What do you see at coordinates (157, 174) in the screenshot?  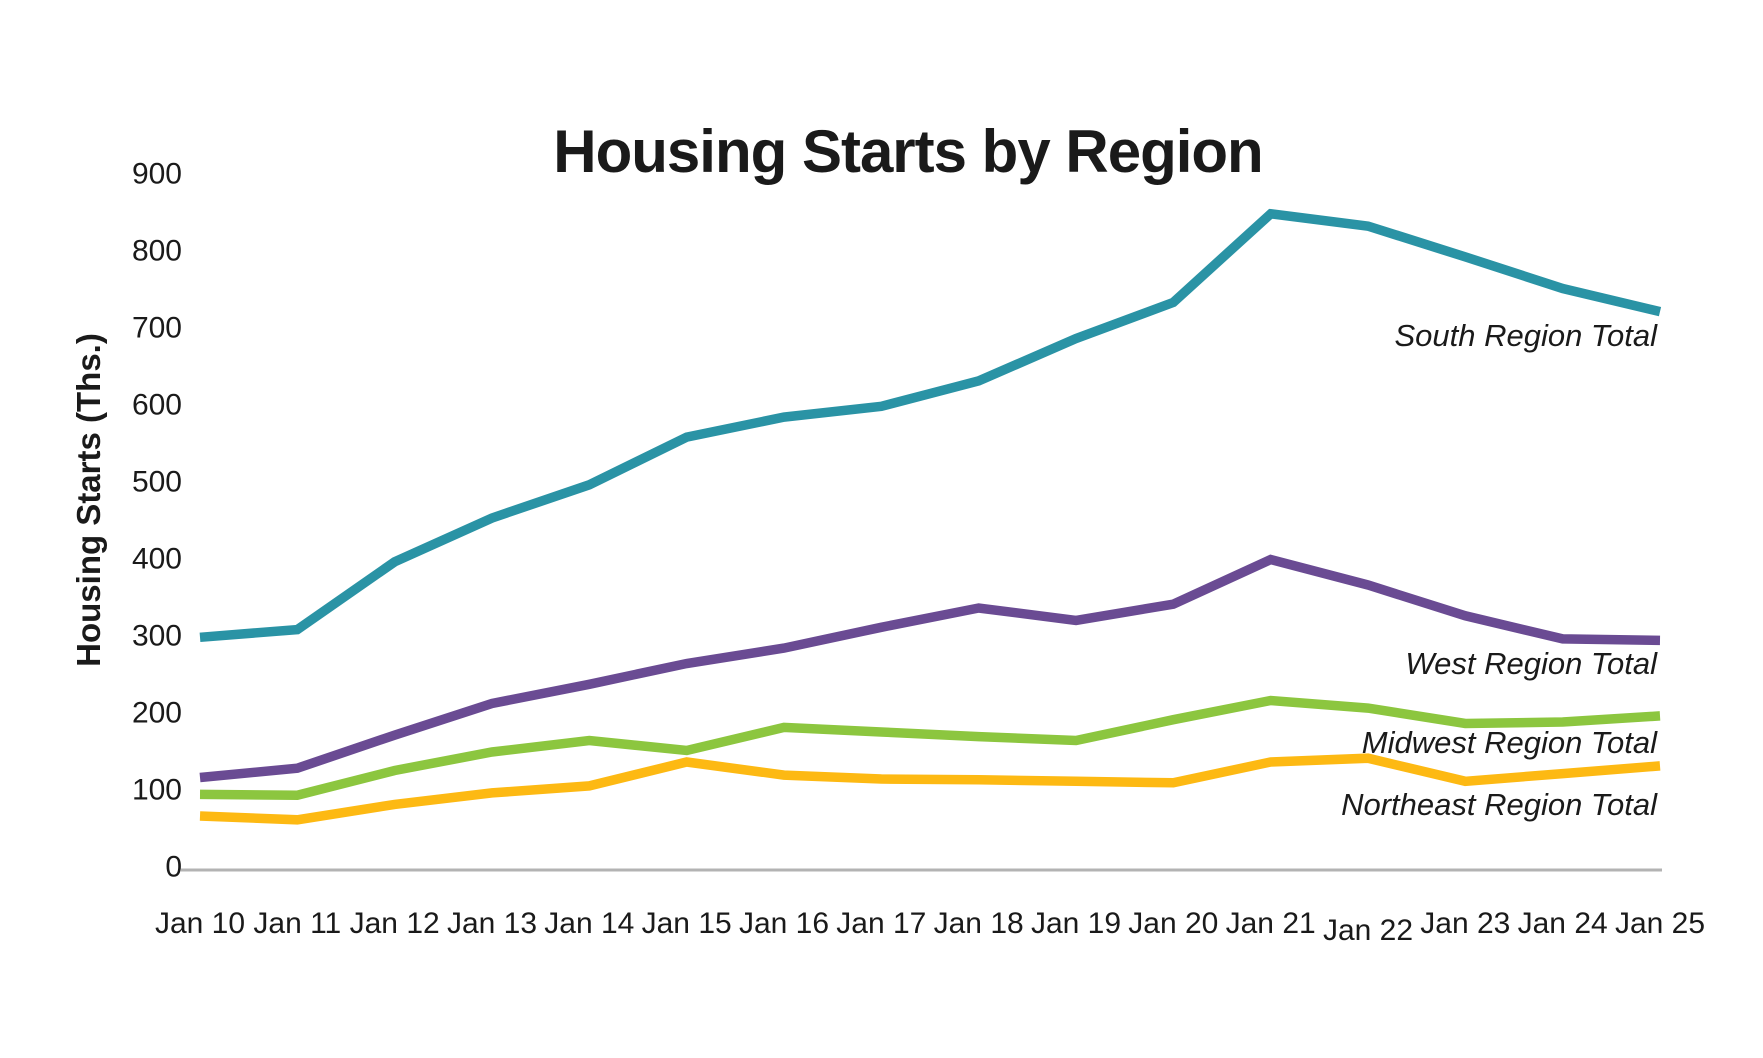 I see `y-tick-label-900: 900` at bounding box center [157, 174].